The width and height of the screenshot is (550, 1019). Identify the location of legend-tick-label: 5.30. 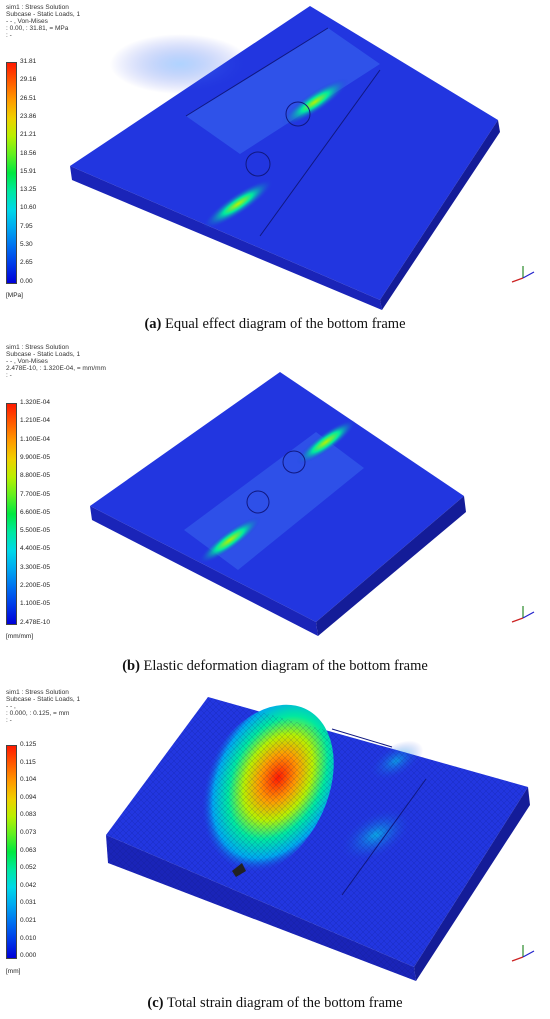
(26, 244).